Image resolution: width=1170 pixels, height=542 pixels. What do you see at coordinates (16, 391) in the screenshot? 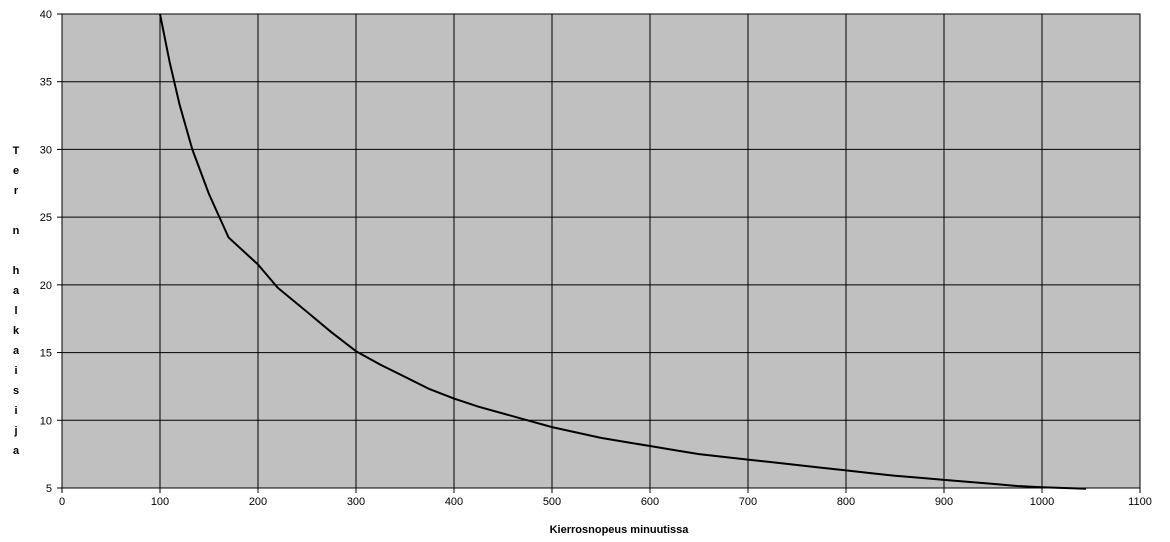
I see `y-axis-title-letter: s` at bounding box center [16, 391].